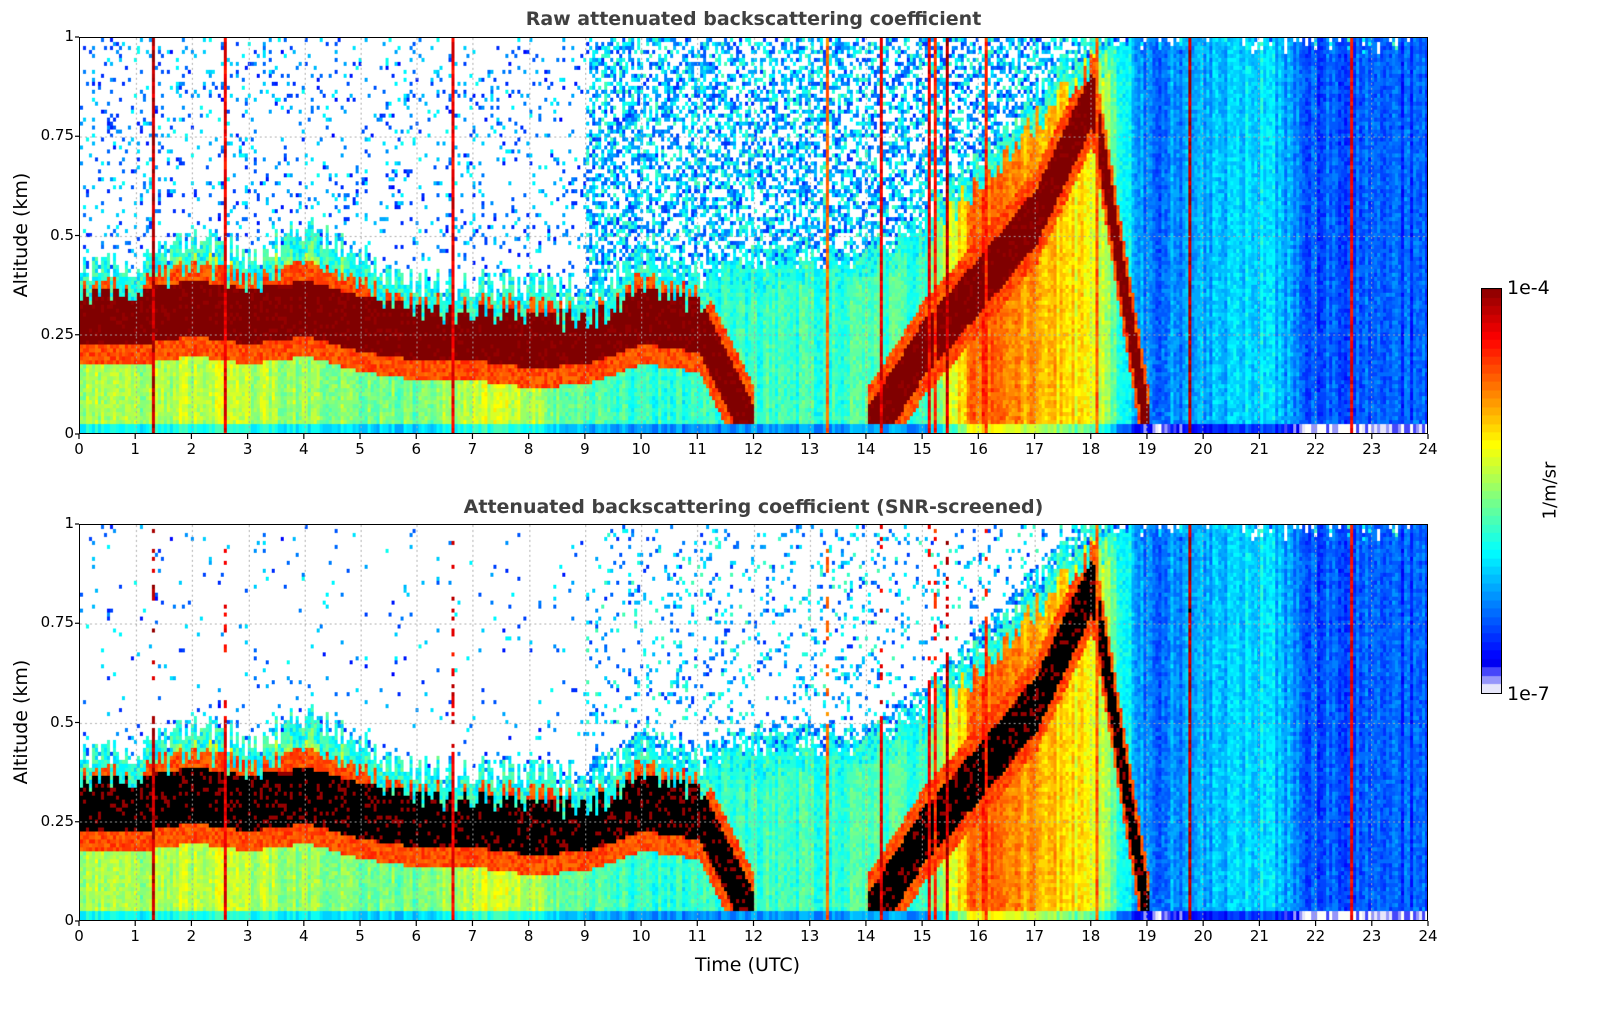 The width and height of the screenshot is (1621, 1020). What do you see at coordinates (1550, 490) in the screenshot?
I see `colorbar-label: 1/m/sr` at bounding box center [1550, 490].